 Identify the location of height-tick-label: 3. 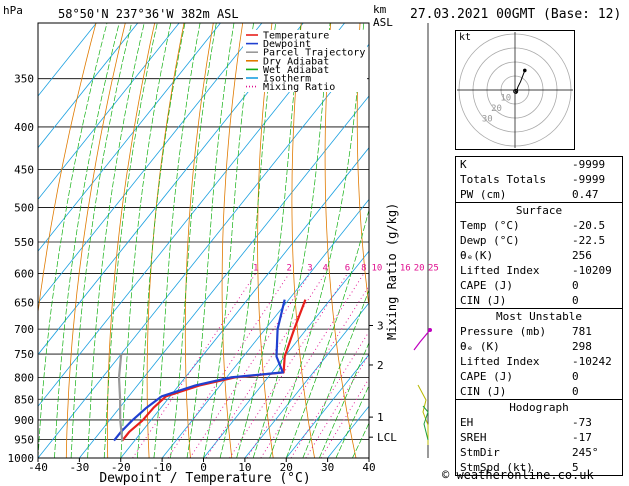
(380, 326).